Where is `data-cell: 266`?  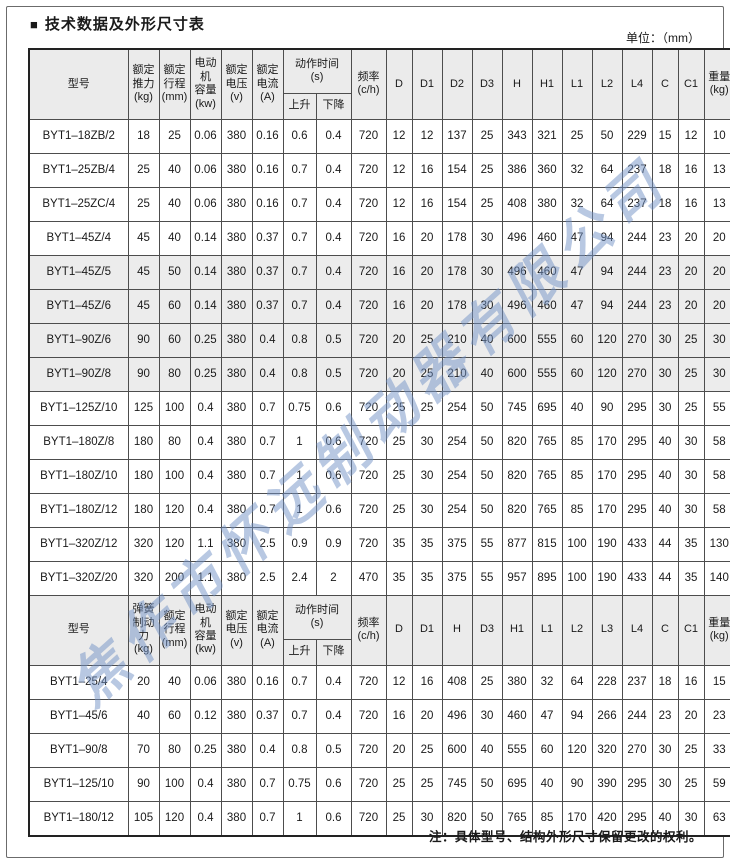 data-cell: 266 is located at coordinates (607, 716).